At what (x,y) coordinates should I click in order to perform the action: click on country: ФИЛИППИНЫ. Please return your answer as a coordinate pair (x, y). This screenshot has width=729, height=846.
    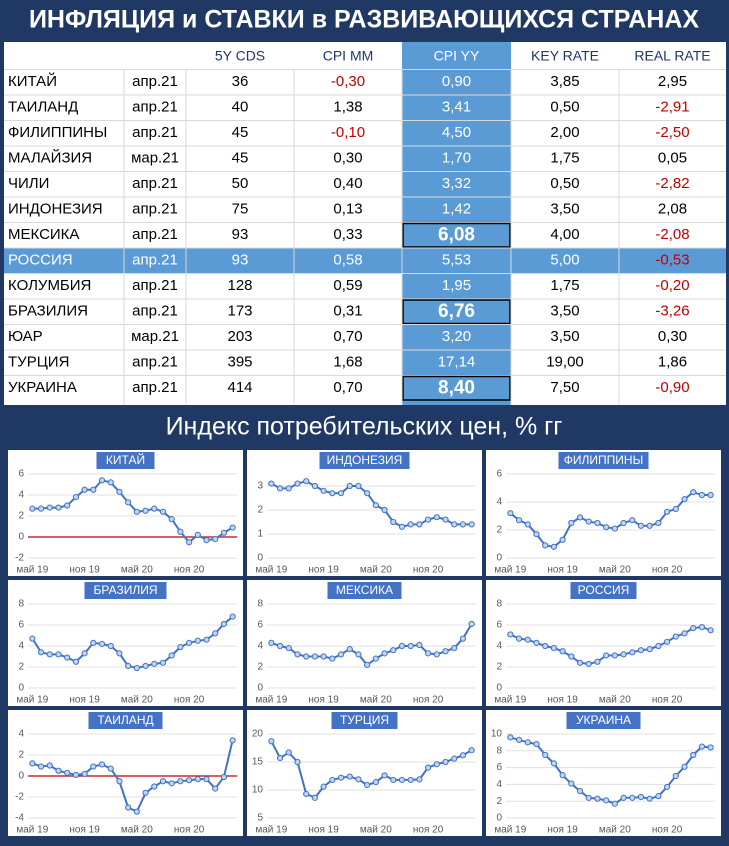
    Looking at the image, I should click on (57, 132).